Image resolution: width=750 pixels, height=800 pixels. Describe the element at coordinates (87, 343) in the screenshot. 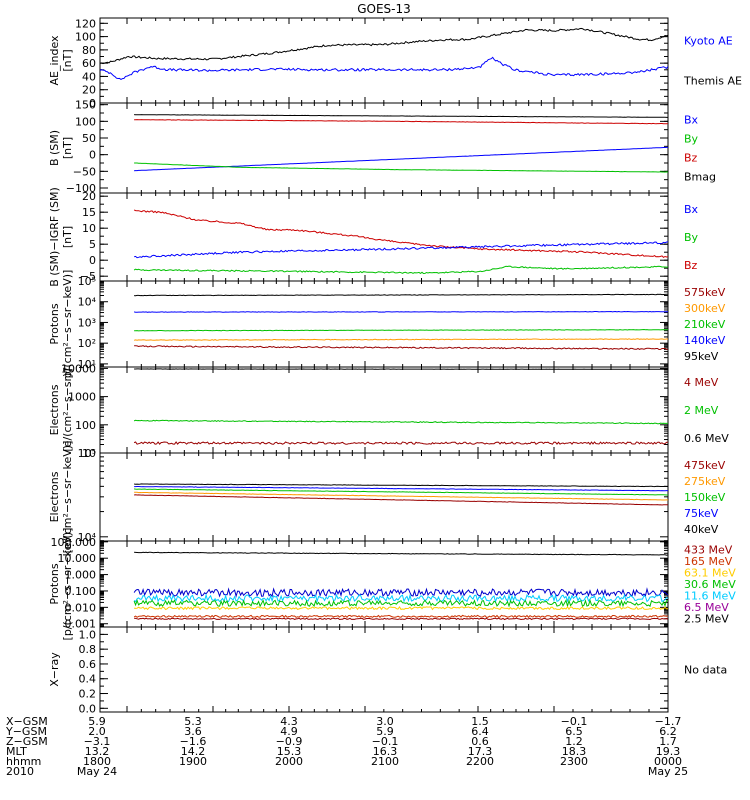

I see `y-tick-label: 10²` at that location.